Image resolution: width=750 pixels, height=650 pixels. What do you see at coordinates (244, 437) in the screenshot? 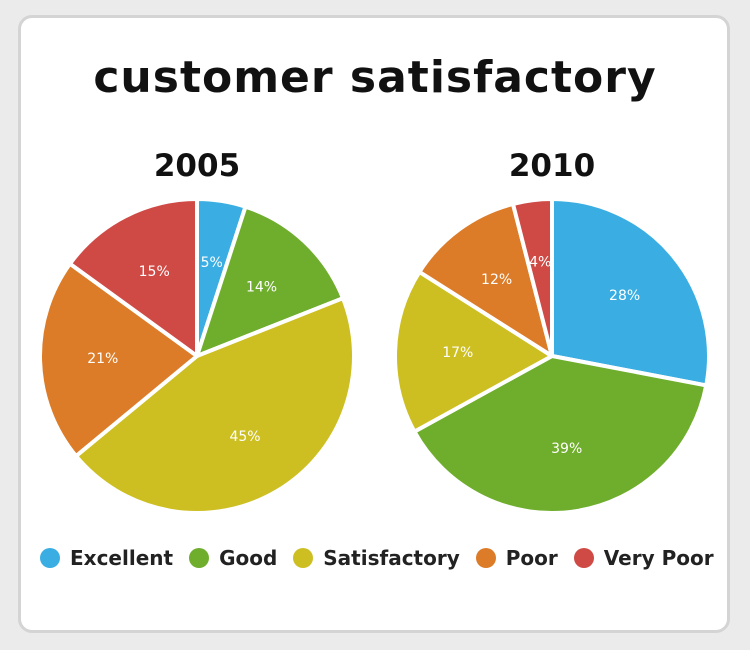
I see `slice-label-2005-satisfactory: 45%` at bounding box center [244, 437].